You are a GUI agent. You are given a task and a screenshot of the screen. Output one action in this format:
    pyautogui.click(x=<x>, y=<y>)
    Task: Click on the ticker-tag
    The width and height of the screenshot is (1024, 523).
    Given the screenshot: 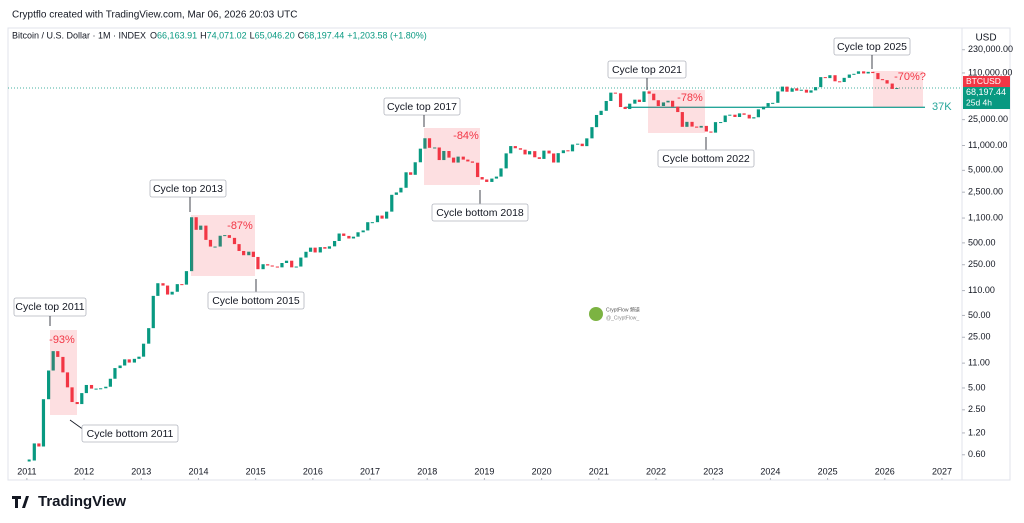 What is the action you would take?
    pyautogui.click(x=986, y=82)
    